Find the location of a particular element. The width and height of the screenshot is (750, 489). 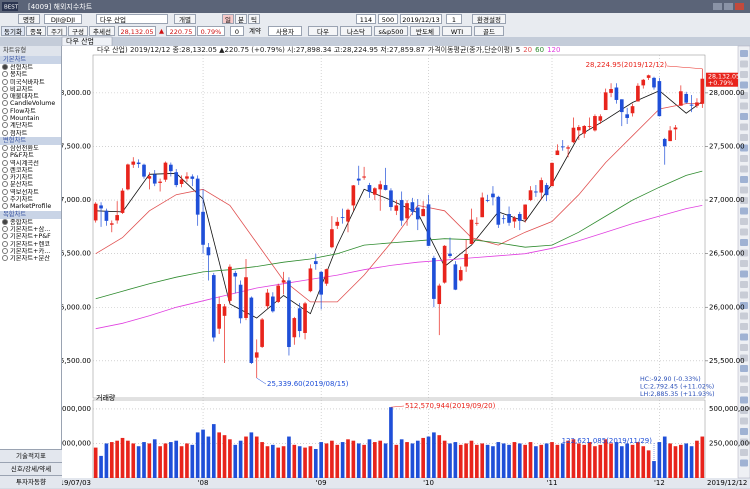

symbol-code: DJI@DJI is located at coordinates (63, 19).